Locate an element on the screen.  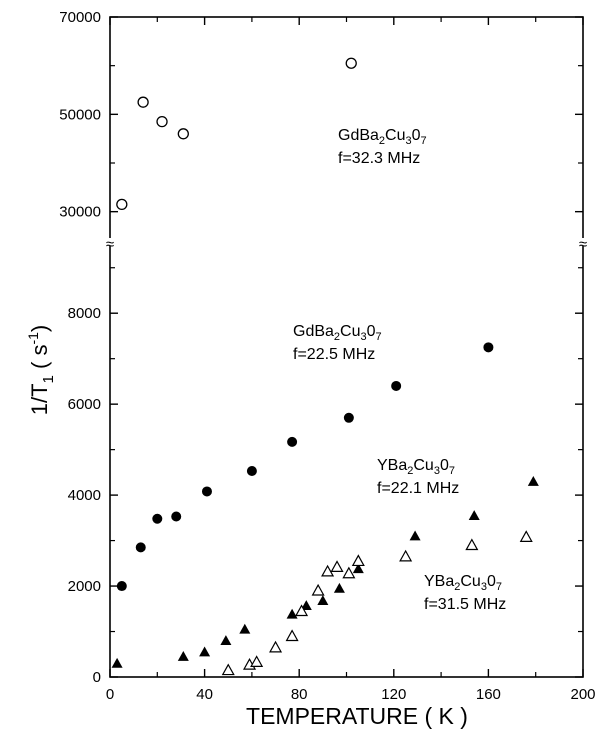
y-tick-label: 0 is located at coordinates (97, 677).